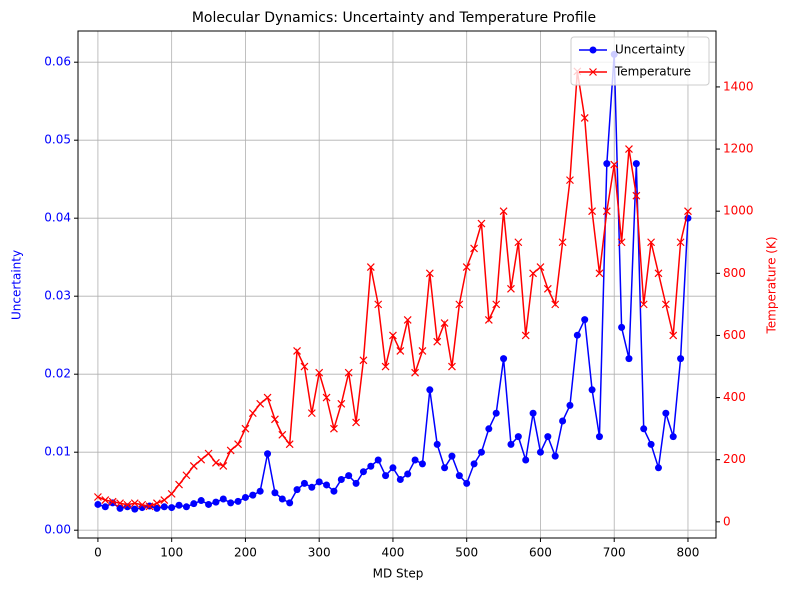 The width and height of the screenshot is (790, 590). Describe the element at coordinates (171, 553) in the screenshot. I see `x-tick-label: 100` at that location.